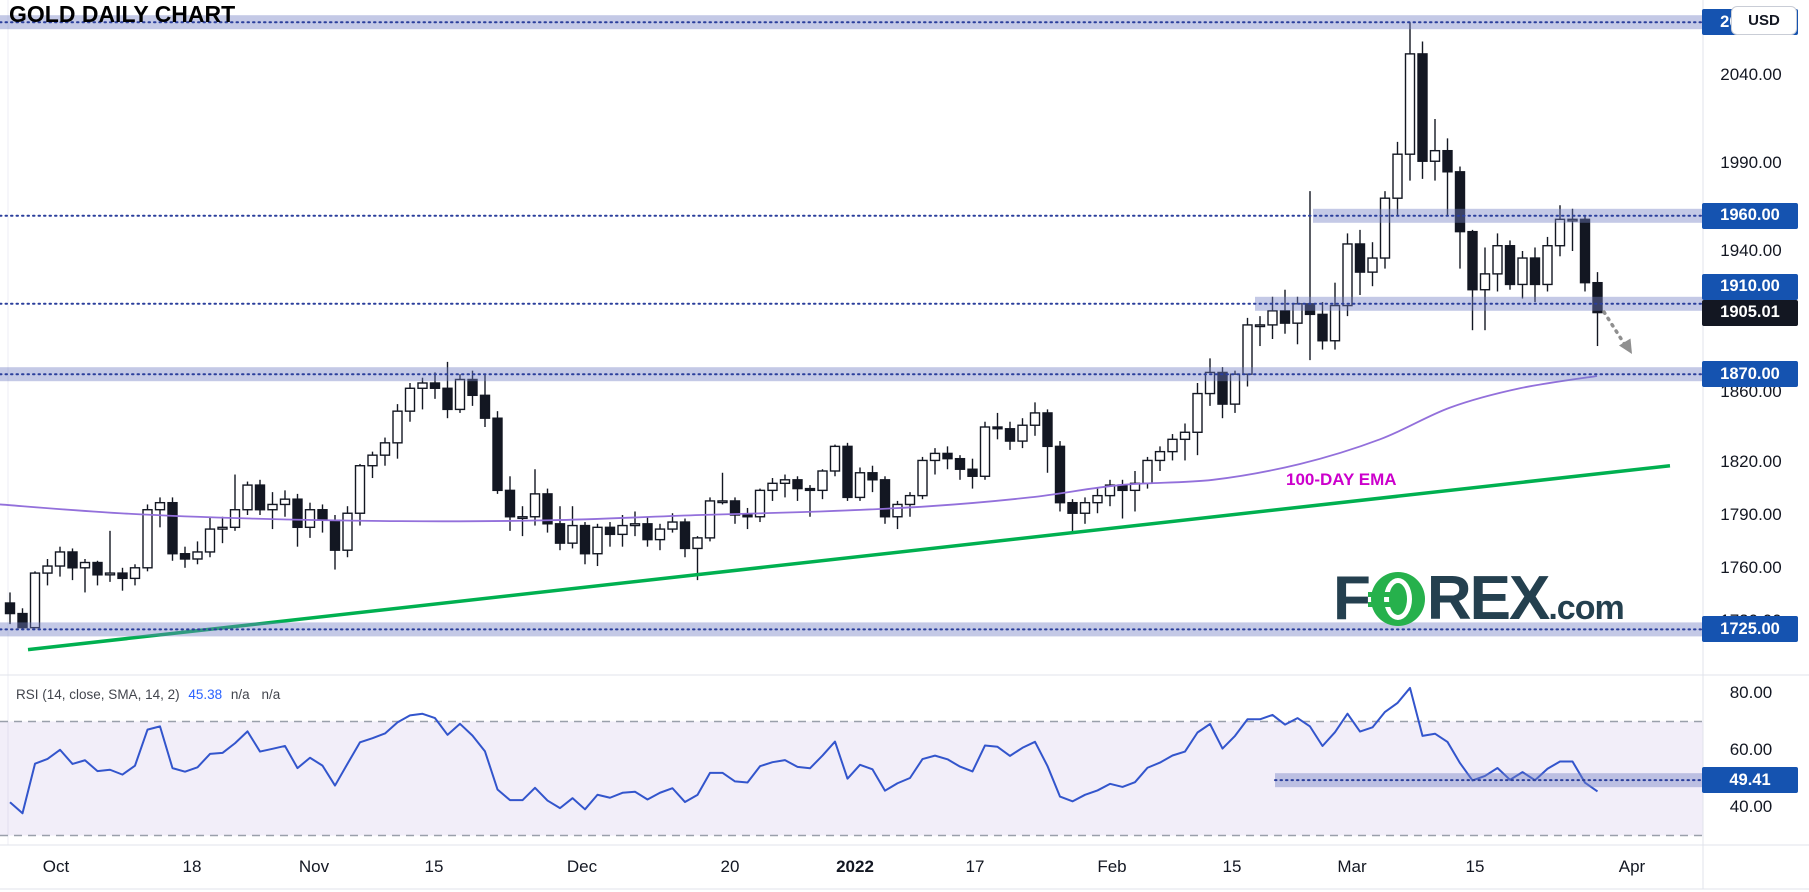 This screenshot has height=892, width=1809. Describe the element at coordinates (1764, 20) in the screenshot. I see `currency-toggle-button: USD` at that location.